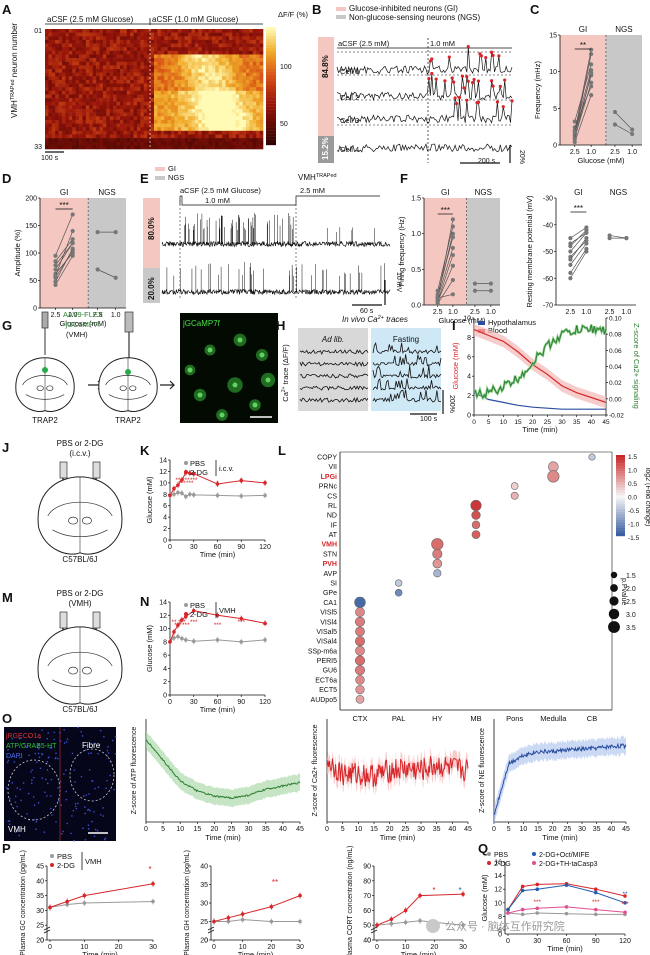 This screenshot has width=650, height=955. What do you see at coordinates (587, 312) in the screenshot?
I see `panel-f2-x-tick-label: 1.0` at bounding box center [587, 312].